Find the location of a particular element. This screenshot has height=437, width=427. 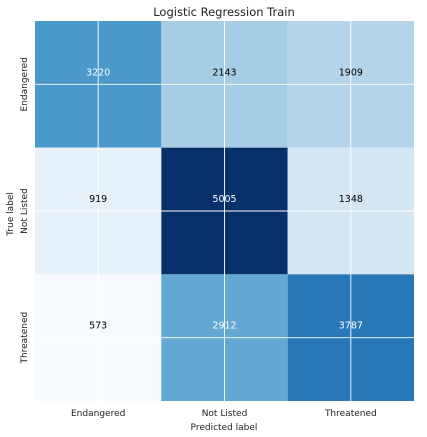

y-axis-label: True label is located at coordinates (11, 214).